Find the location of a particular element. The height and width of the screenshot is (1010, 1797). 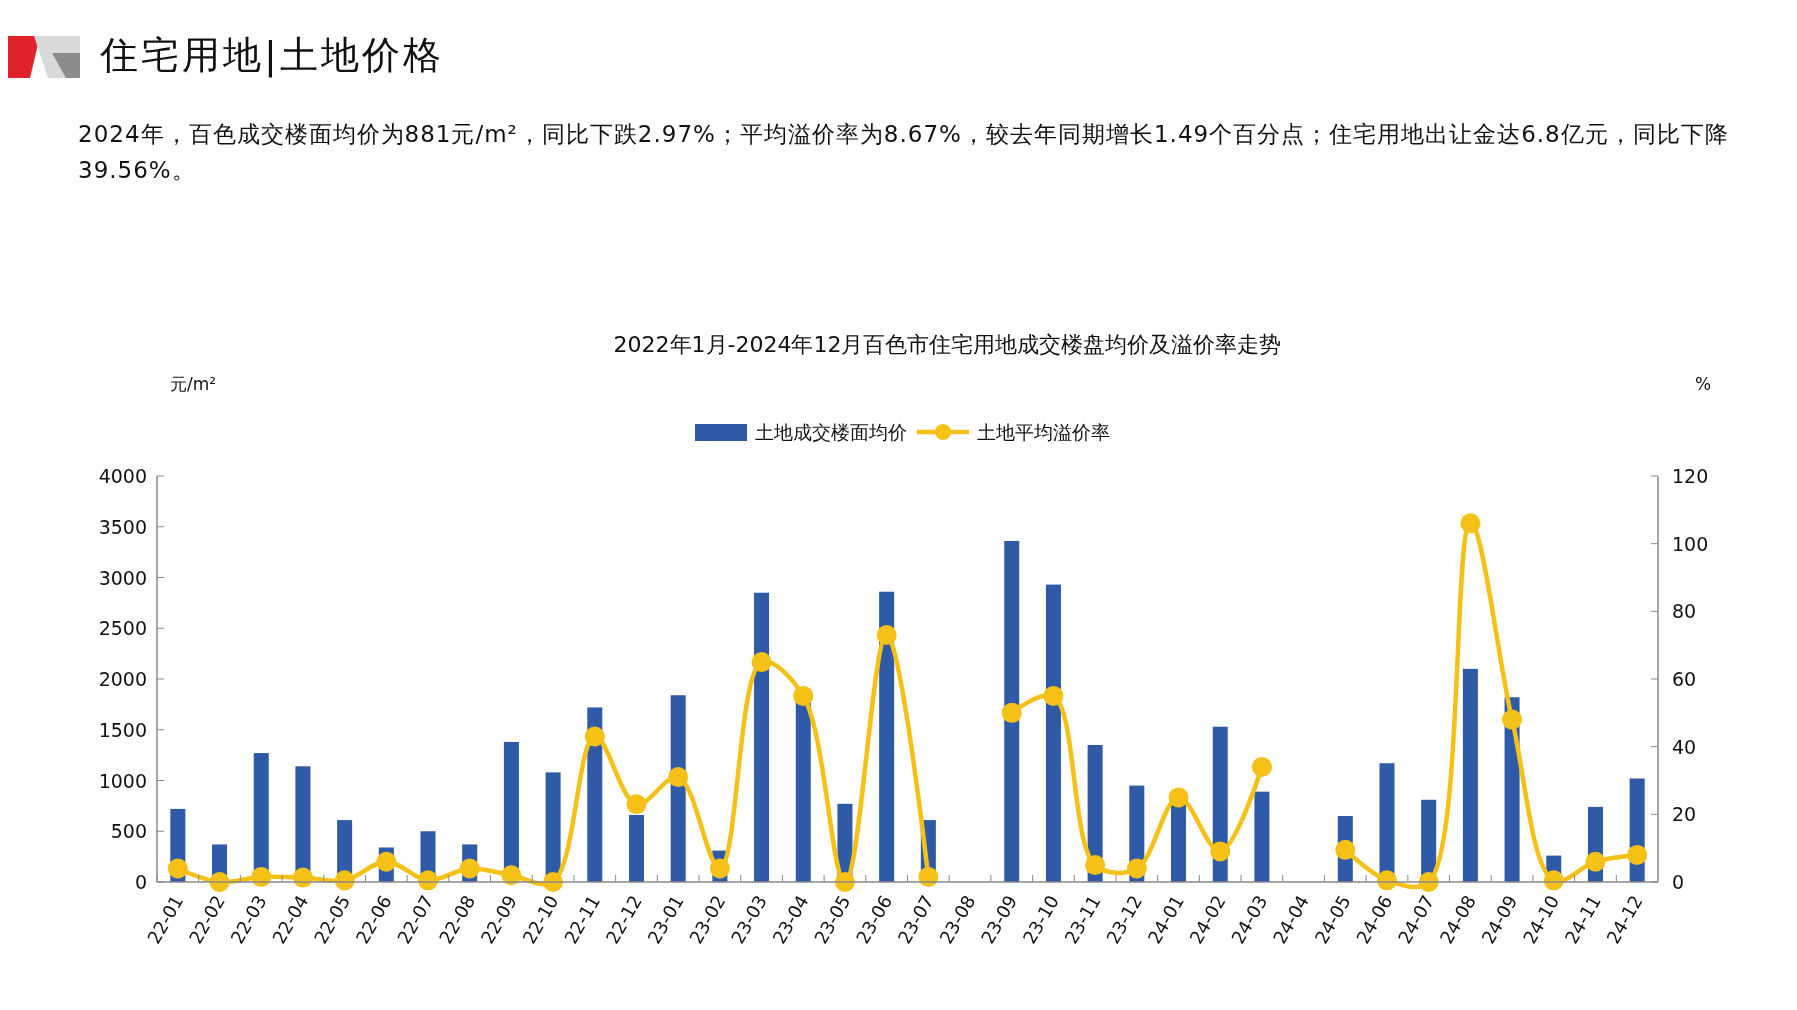

y-axis-title: 元/m² is located at coordinates (193, 384).